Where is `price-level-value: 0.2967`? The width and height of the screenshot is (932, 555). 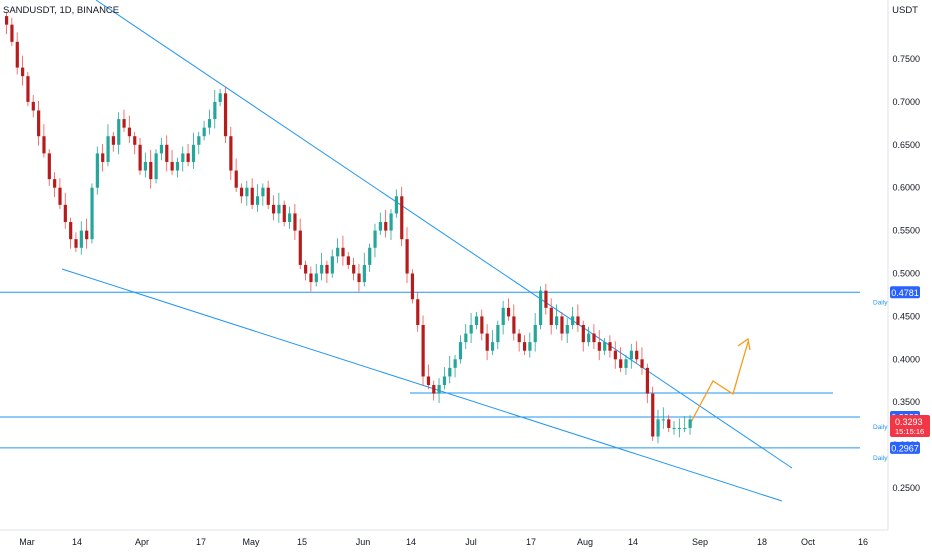
price-level-value: 0.2967 is located at coordinates (905, 448).